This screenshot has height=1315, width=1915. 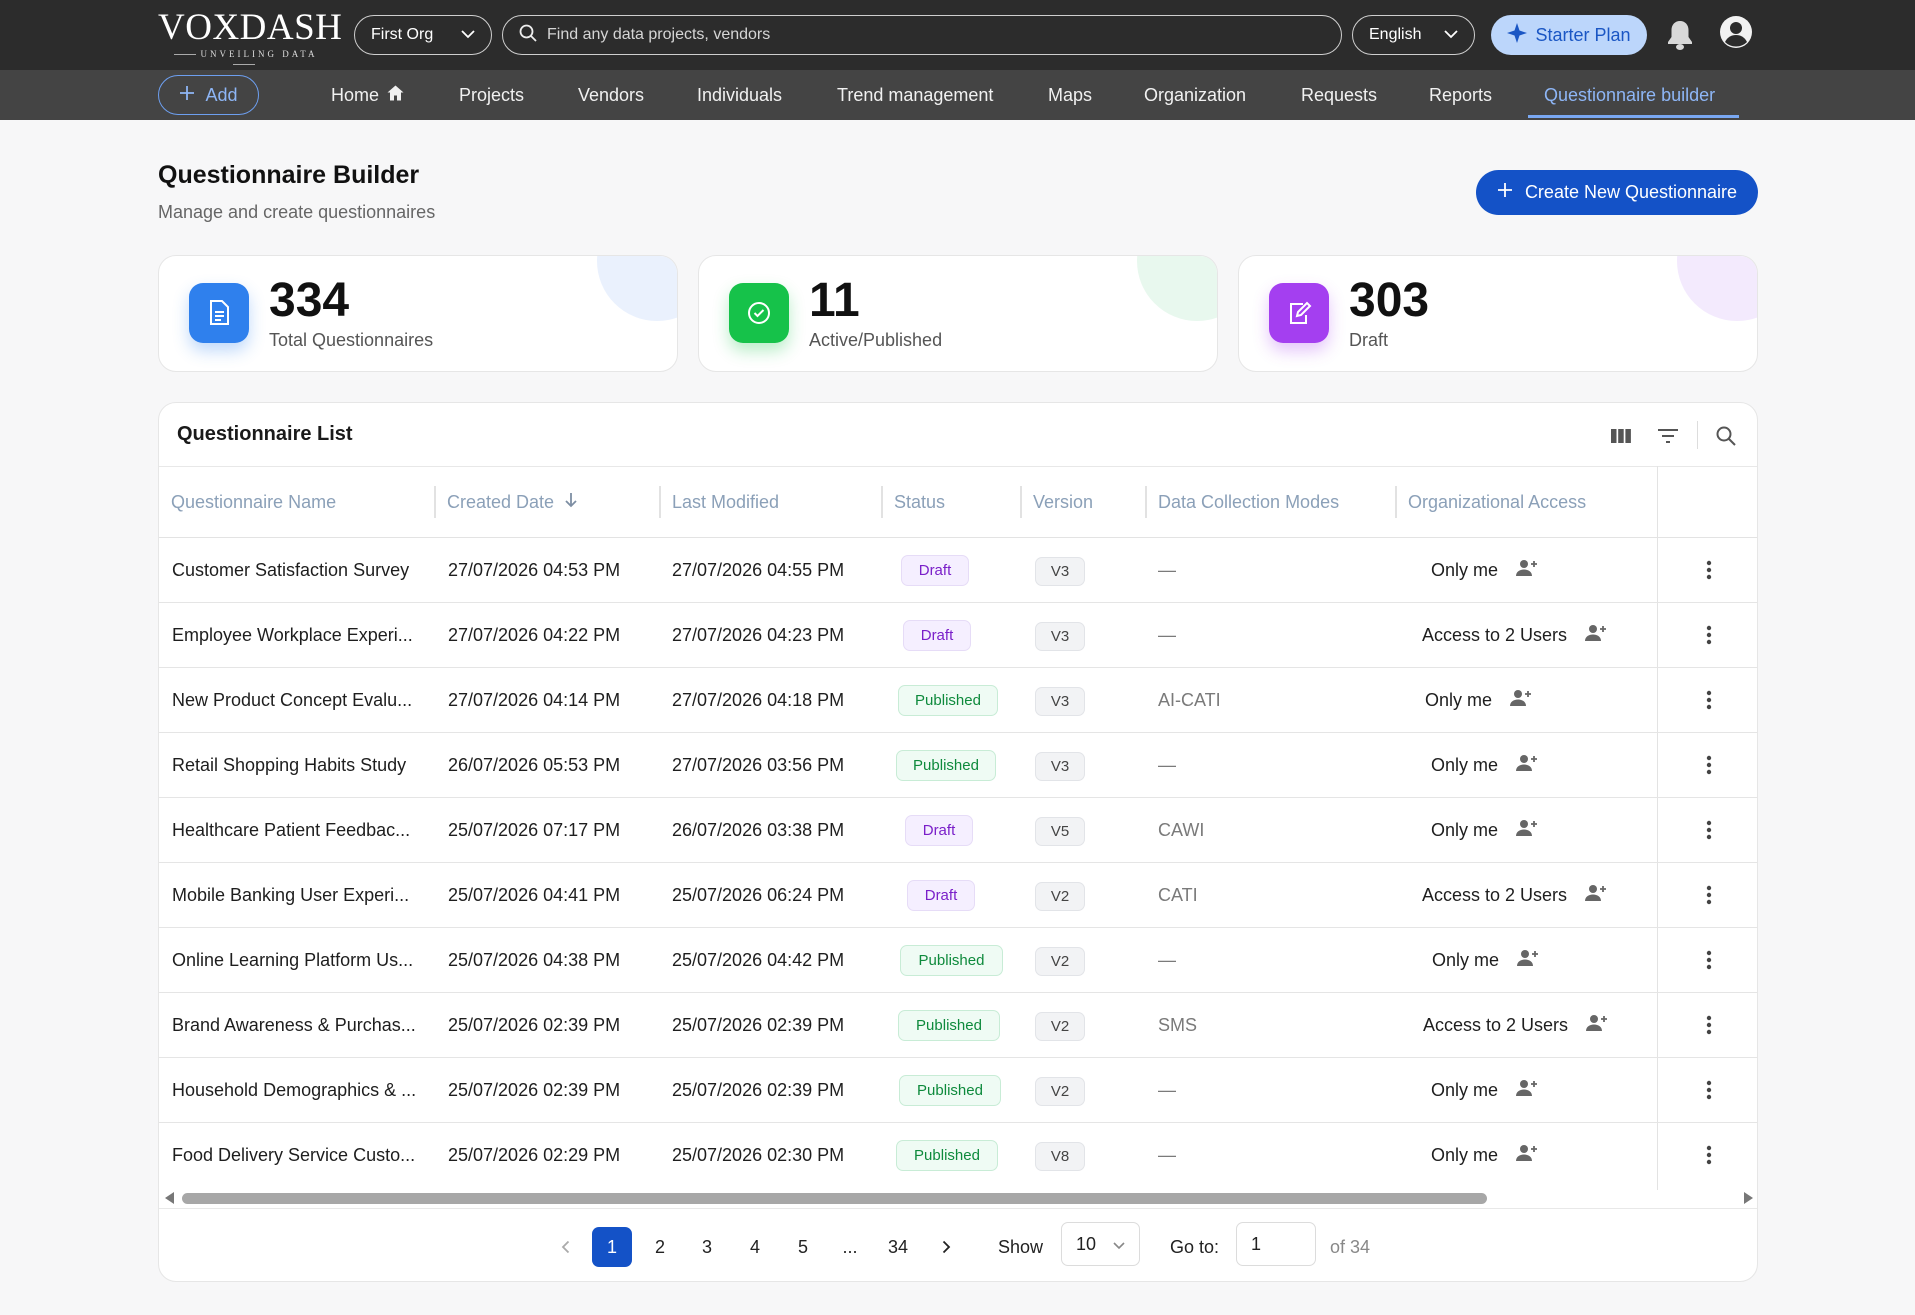 What do you see at coordinates (898, 1246) in the screenshot?
I see `page-button: 34` at bounding box center [898, 1246].